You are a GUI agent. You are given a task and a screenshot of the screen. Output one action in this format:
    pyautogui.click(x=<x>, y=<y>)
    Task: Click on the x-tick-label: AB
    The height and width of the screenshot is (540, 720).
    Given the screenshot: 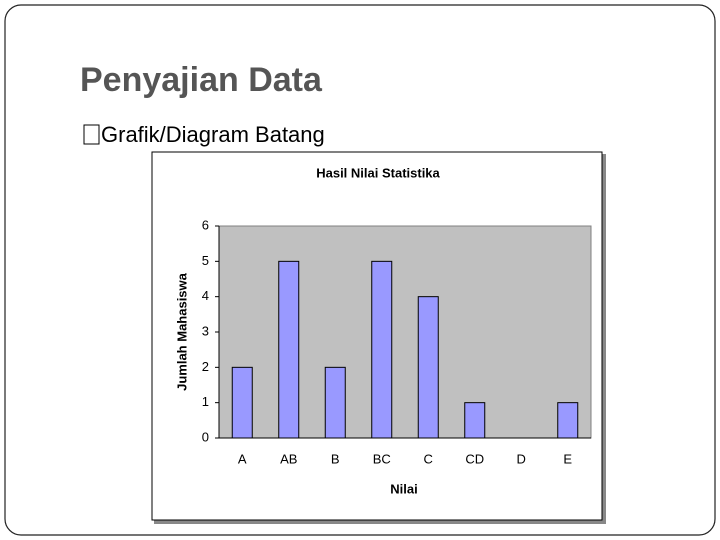 What is the action you would take?
    pyautogui.click(x=288, y=458)
    